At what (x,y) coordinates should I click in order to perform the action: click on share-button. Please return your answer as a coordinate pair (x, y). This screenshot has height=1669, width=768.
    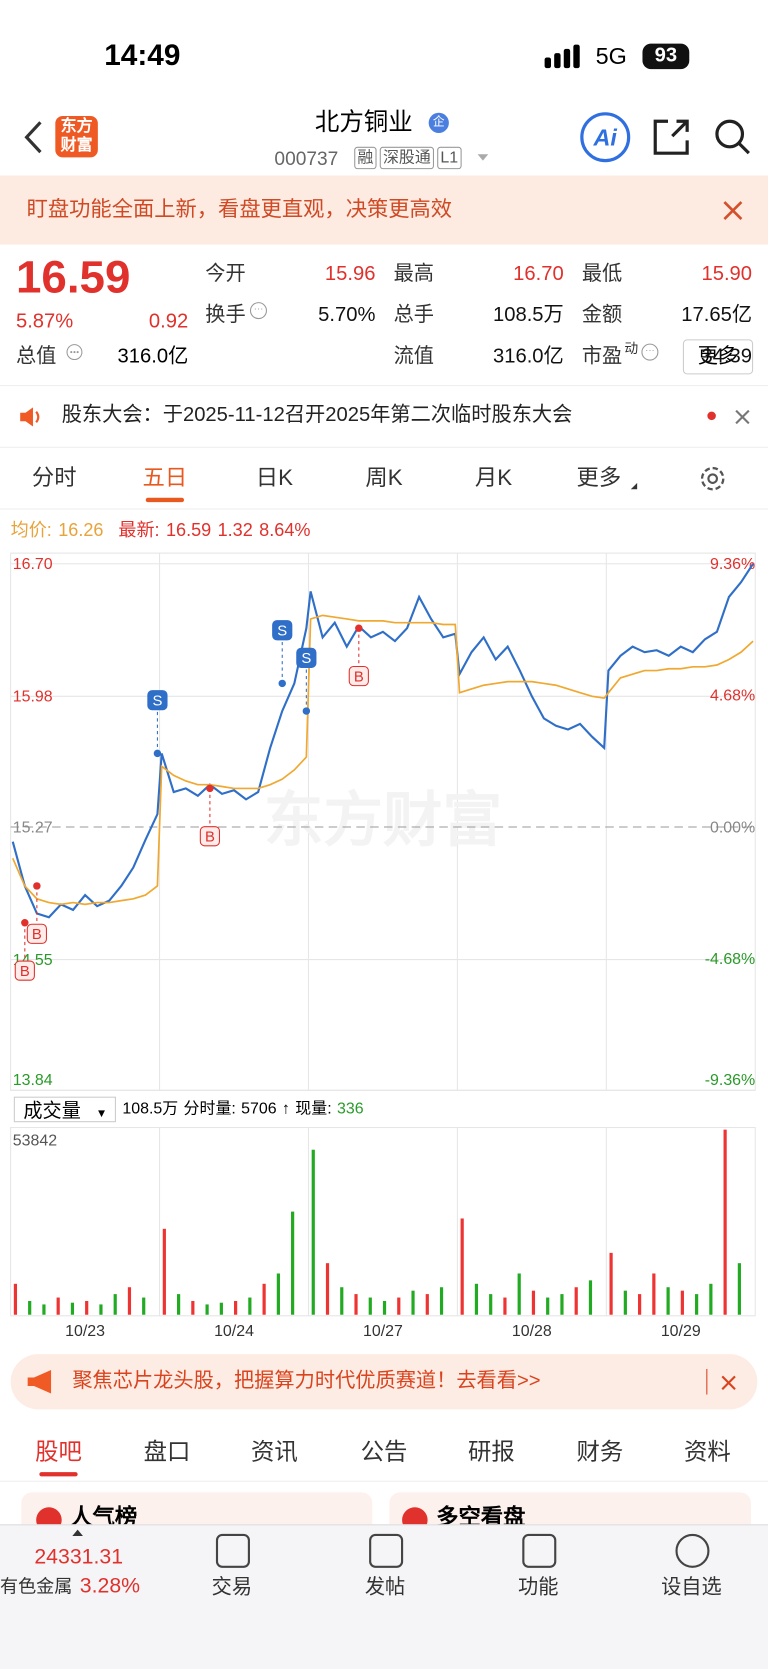
    Looking at the image, I should click on (671, 137).